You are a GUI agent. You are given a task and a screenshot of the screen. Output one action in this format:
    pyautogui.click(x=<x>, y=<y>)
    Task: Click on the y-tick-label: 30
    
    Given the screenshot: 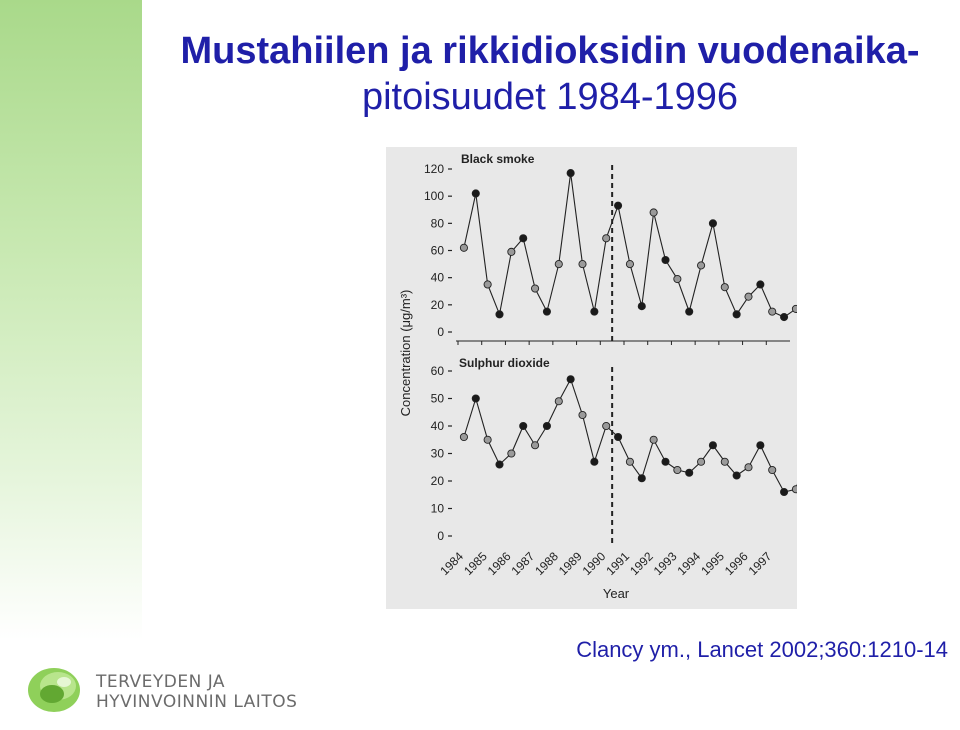 What is the action you would take?
    pyautogui.click(x=438, y=454)
    